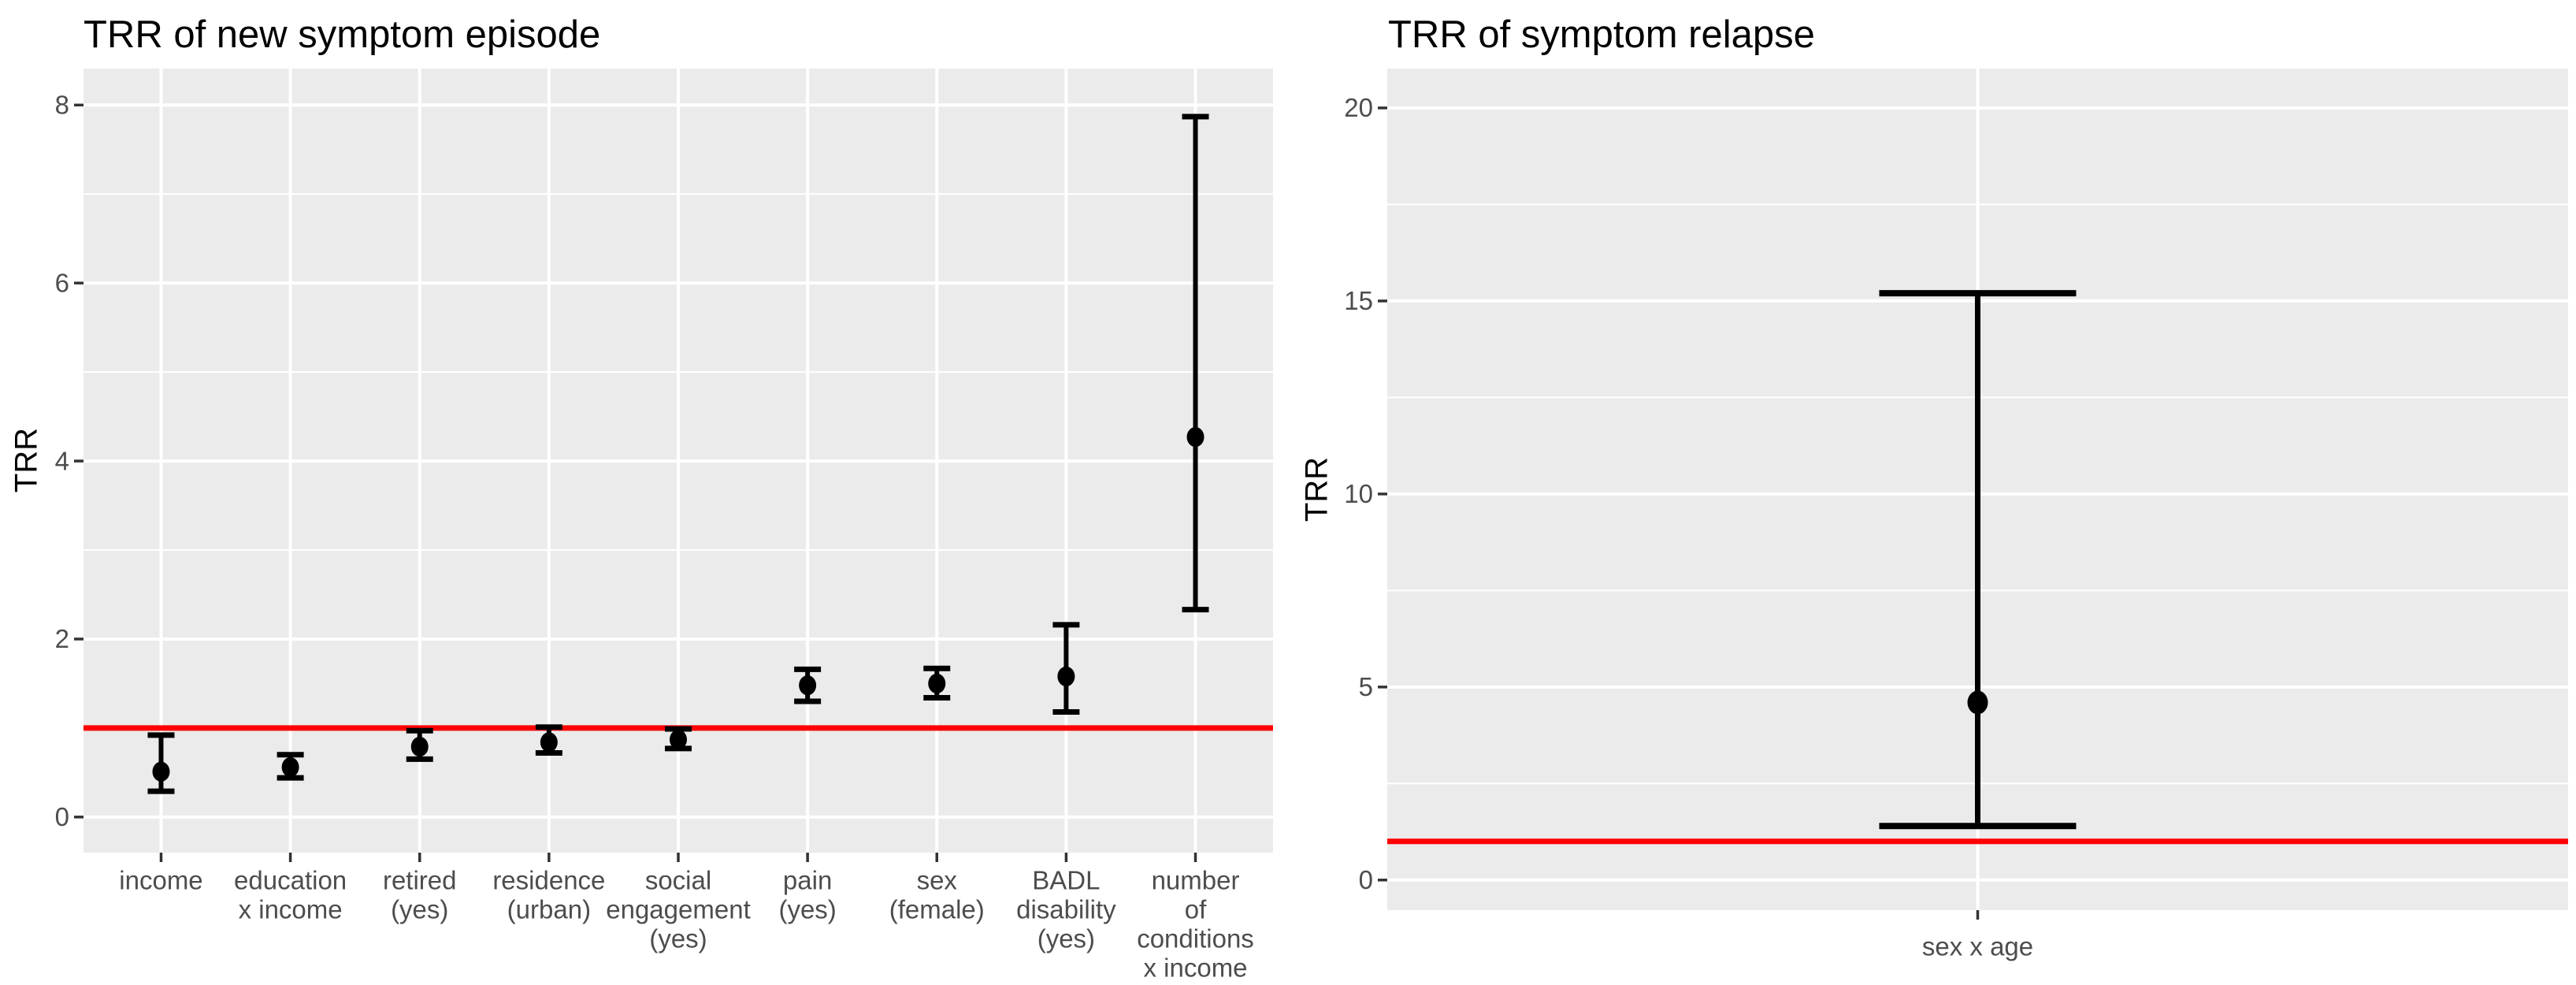 This screenshot has height=985, width=2576. Describe the element at coordinates (1358, 108) in the screenshot. I see `y-tick-label: 20` at that location.